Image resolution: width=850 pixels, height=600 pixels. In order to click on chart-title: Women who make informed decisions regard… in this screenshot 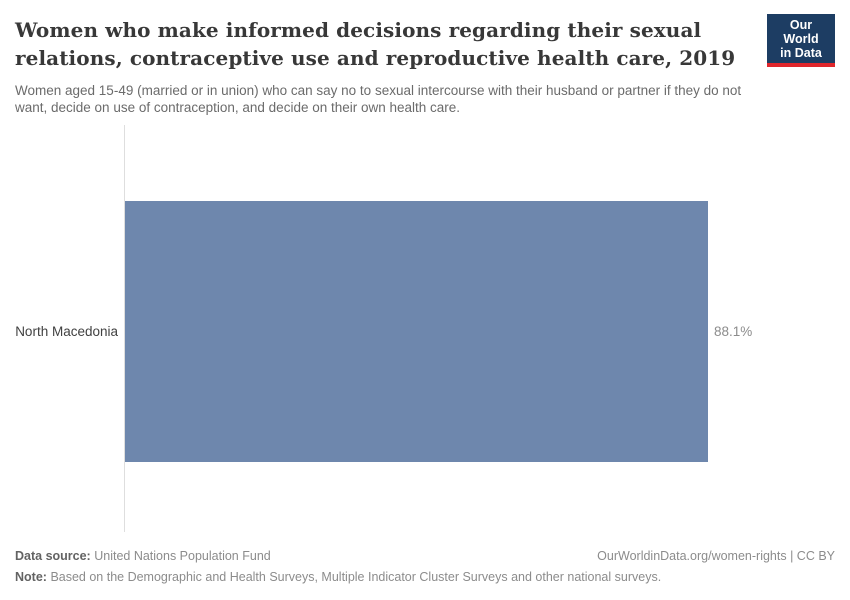, I will do `click(375, 44)`.